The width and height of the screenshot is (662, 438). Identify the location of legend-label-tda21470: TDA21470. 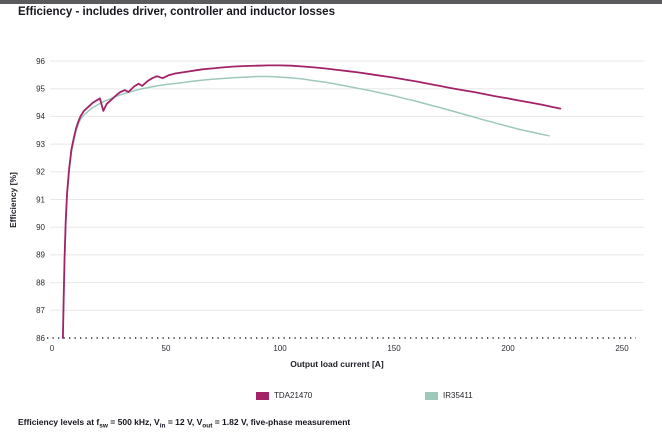
(293, 395).